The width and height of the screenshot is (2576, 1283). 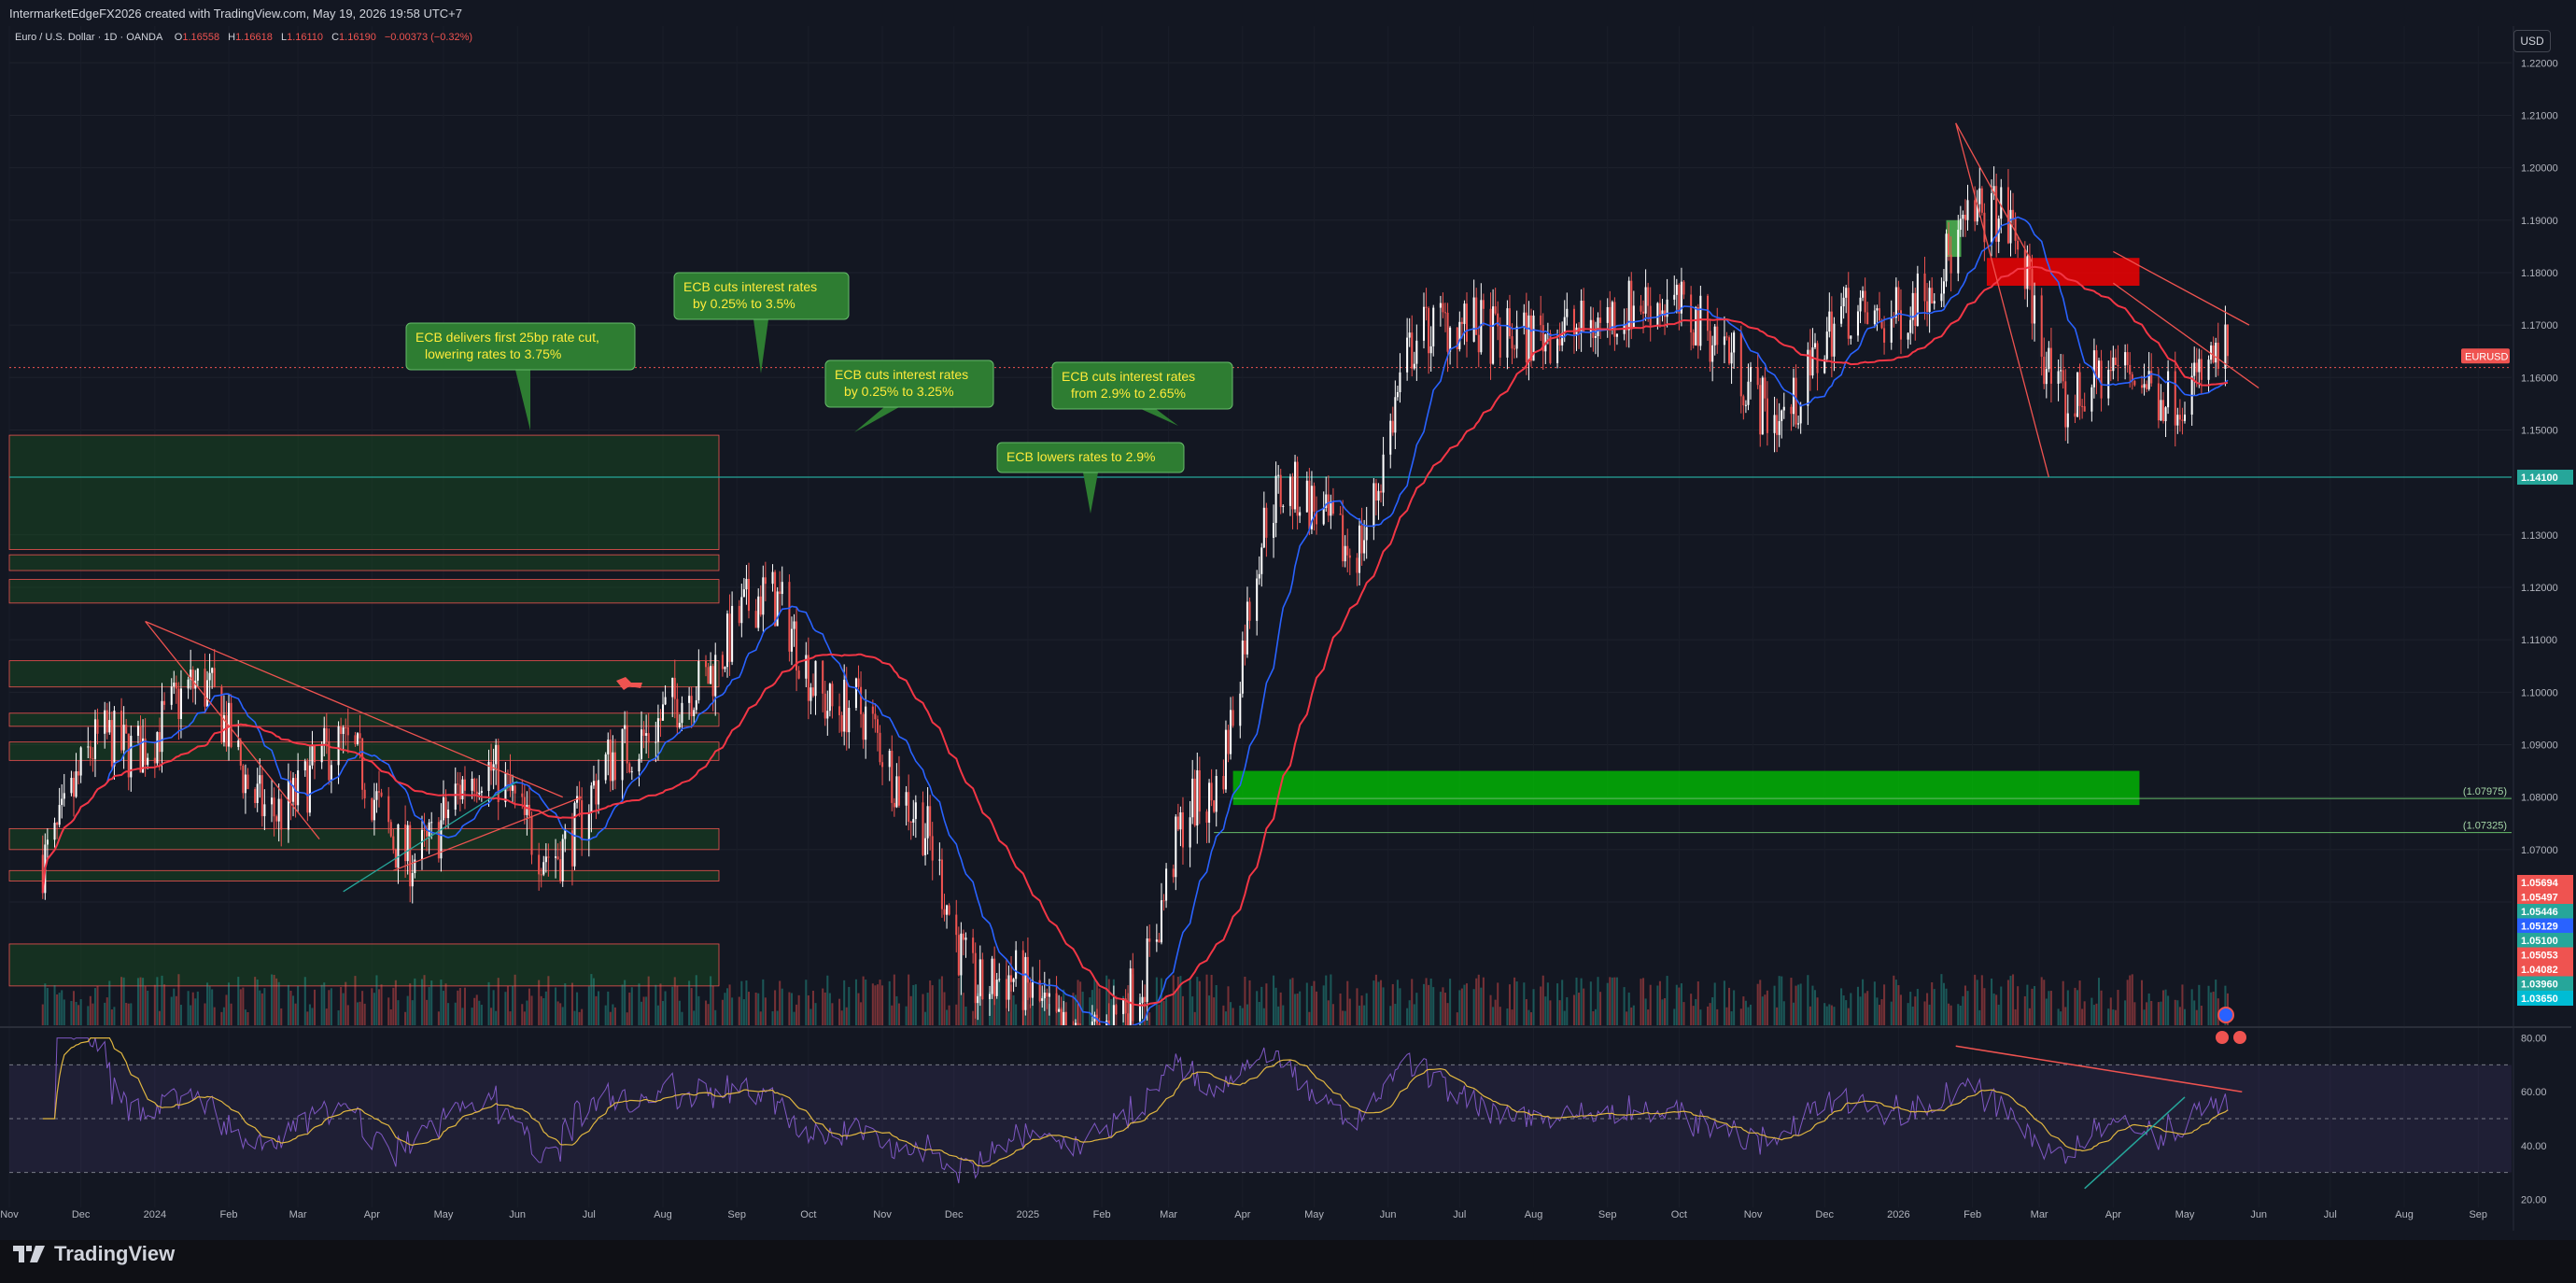 I want to click on currency-button: USD, so click(x=2532, y=41).